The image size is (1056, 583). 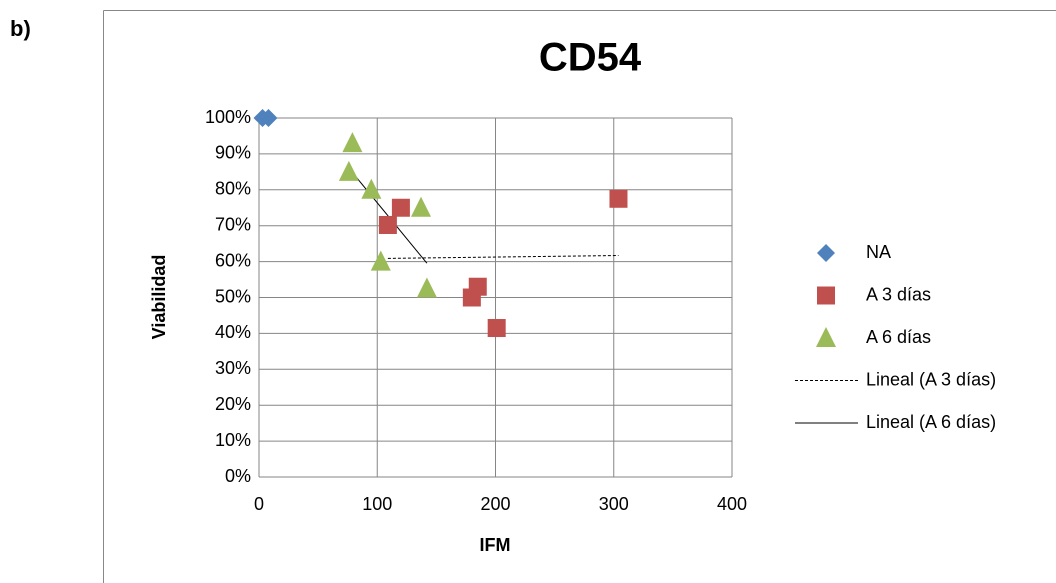 What do you see at coordinates (233, 368) in the screenshot?
I see `y-tick-label: 30%` at bounding box center [233, 368].